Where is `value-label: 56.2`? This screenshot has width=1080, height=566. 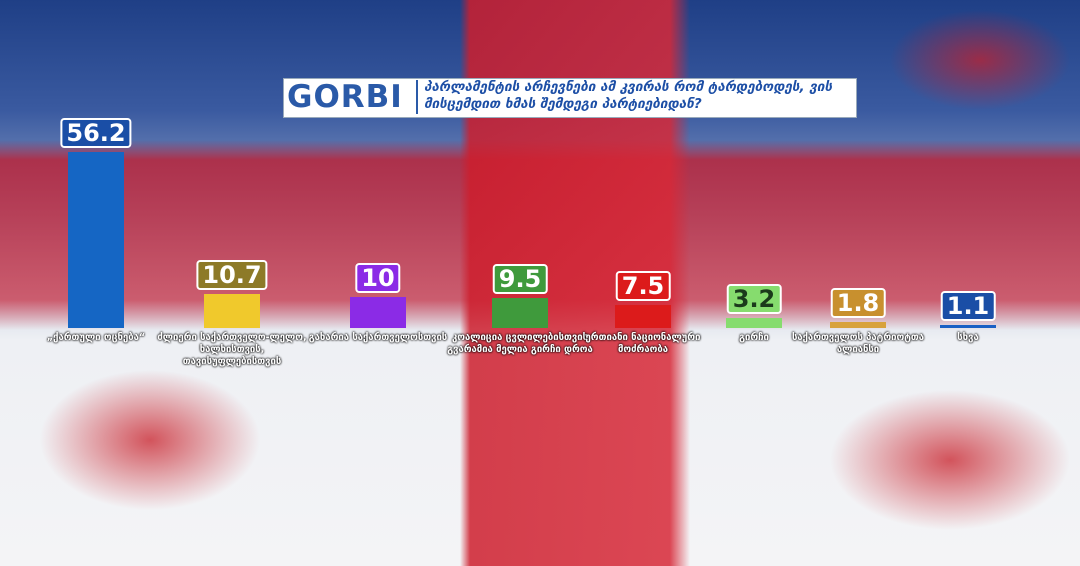 value-label: 56.2 is located at coordinates (96, 132).